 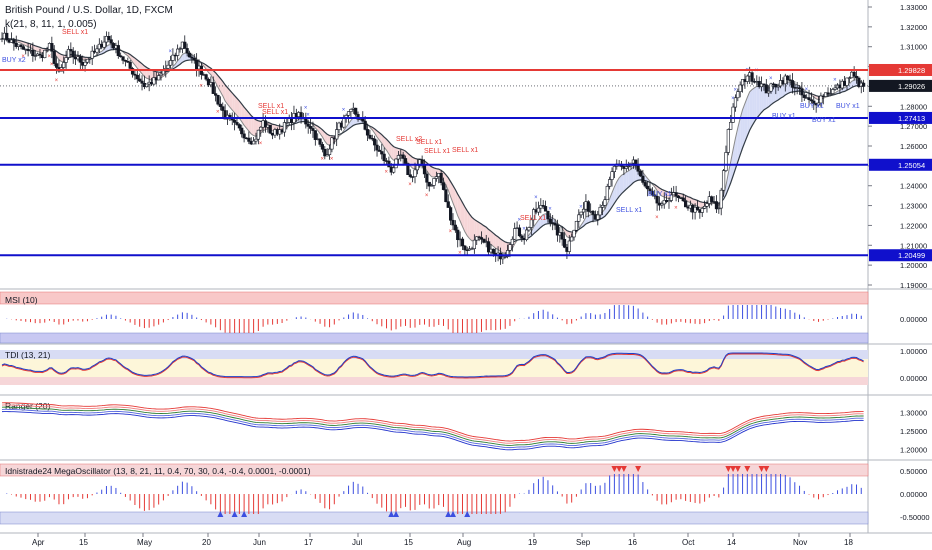 What do you see at coordinates (357, 542) in the screenshot?
I see `x-tick-label: Jul` at bounding box center [357, 542].